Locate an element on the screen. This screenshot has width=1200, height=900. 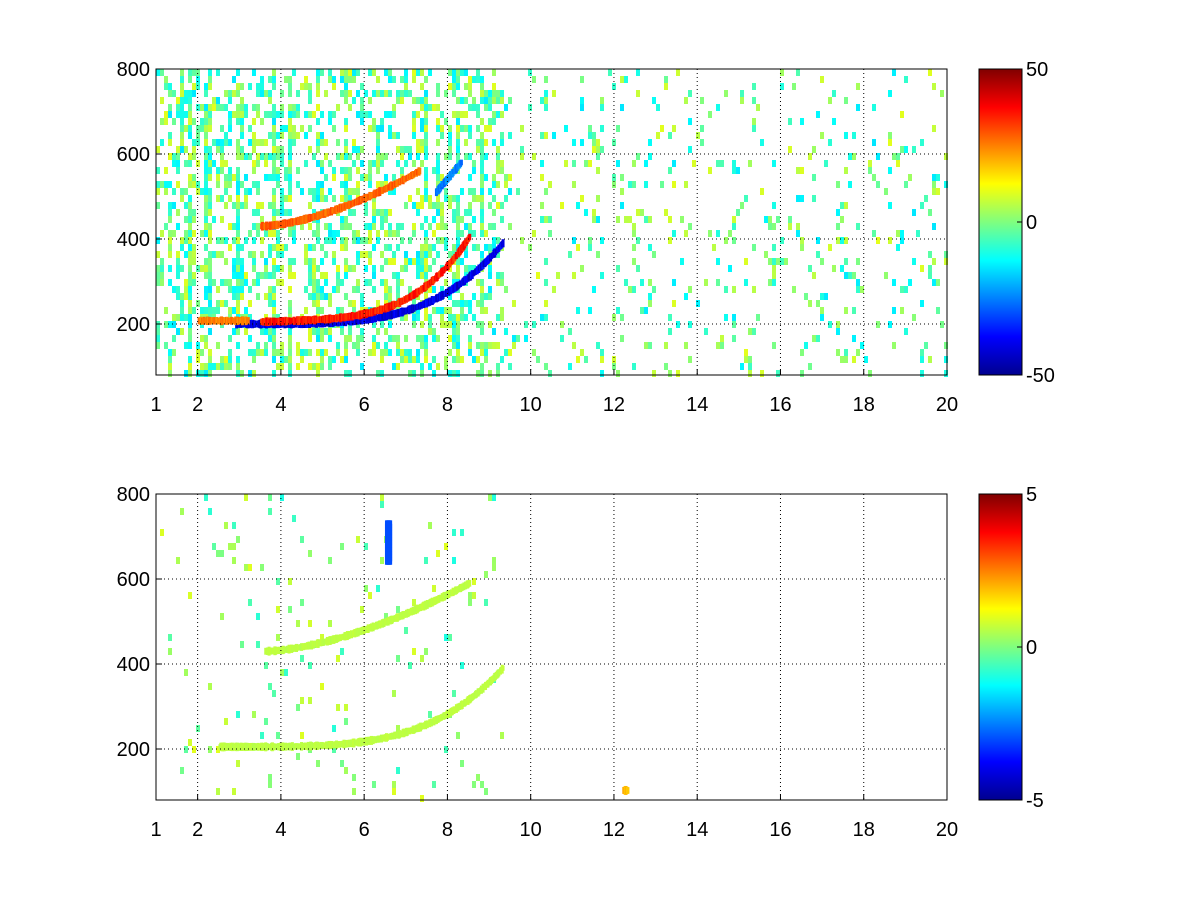
x-tick-label: 8 is located at coordinates (447, 830).